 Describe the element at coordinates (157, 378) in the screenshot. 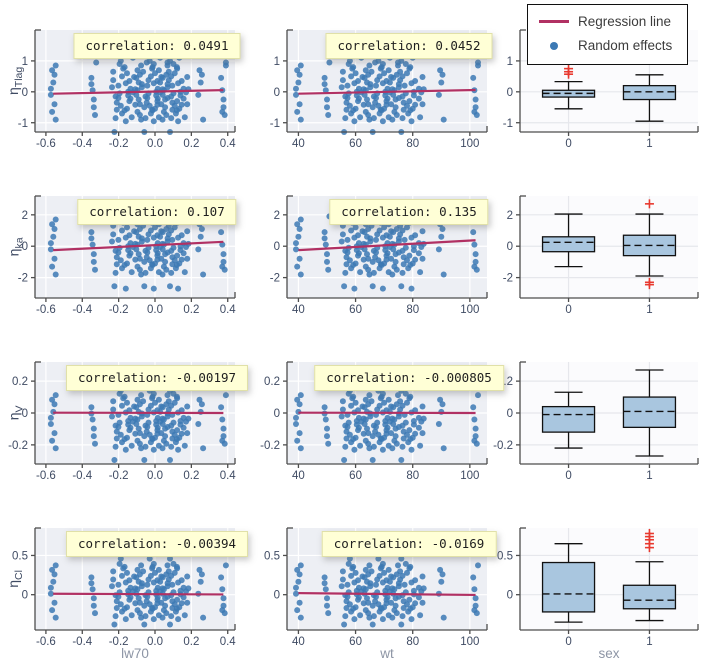

I see `correlation-badge: correlation: -0.00197` at that location.